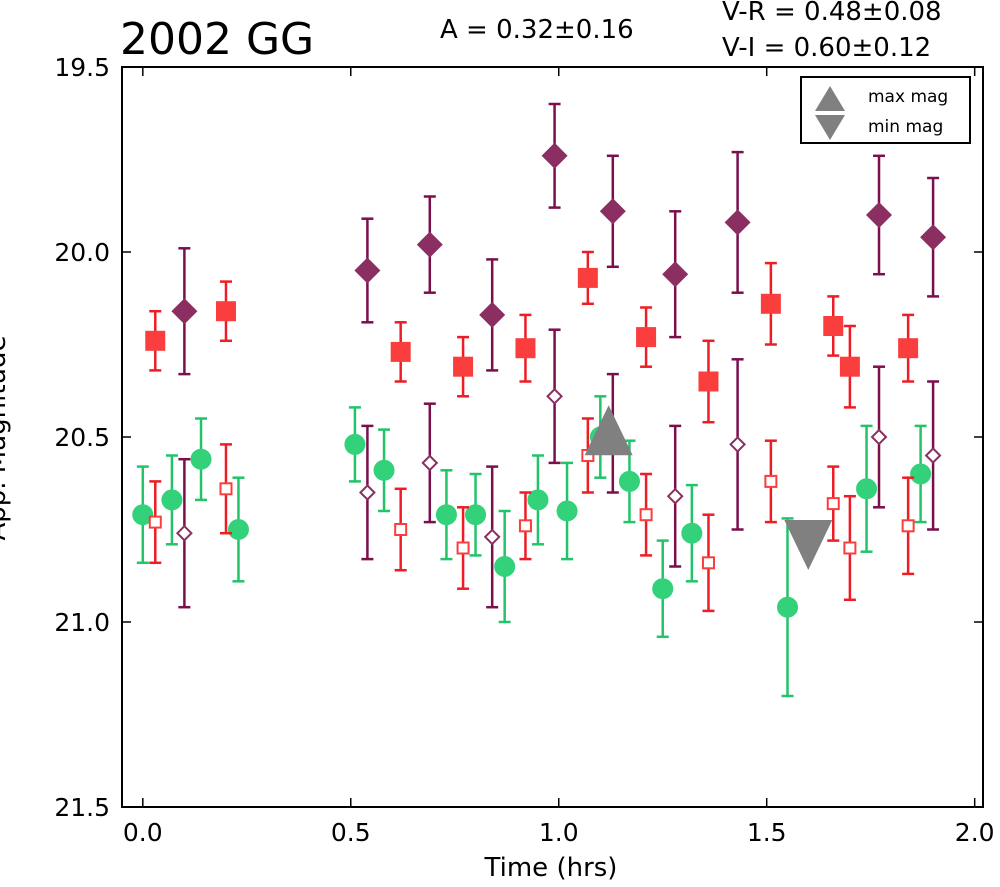 Image resolution: width=1000 pixels, height=887 pixels. What do you see at coordinates (906, 127) in the screenshot?
I see `legend-label-min-mag: min mag` at bounding box center [906, 127].